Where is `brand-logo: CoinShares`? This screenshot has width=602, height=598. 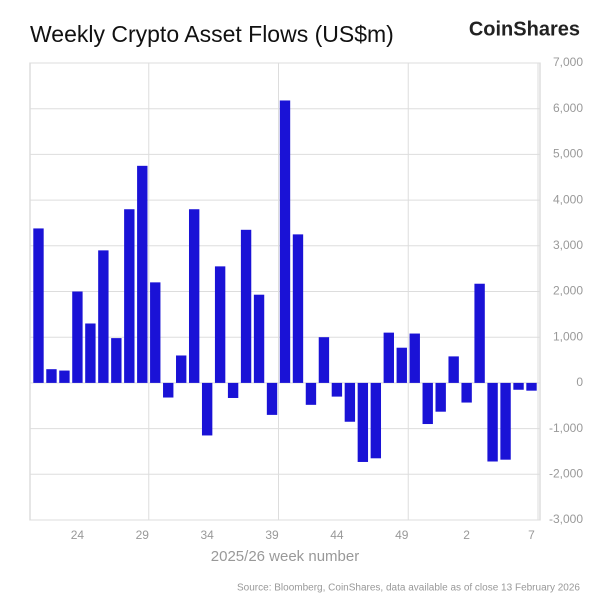
brand-logo: CoinShares is located at coordinates (524, 29).